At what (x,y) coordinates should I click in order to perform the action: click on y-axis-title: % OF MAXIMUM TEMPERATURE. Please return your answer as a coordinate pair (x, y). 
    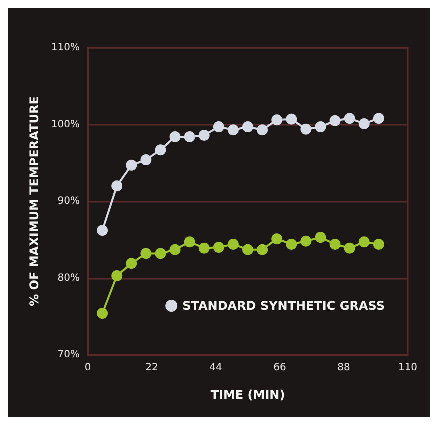
    Looking at the image, I should click on (35, 201).